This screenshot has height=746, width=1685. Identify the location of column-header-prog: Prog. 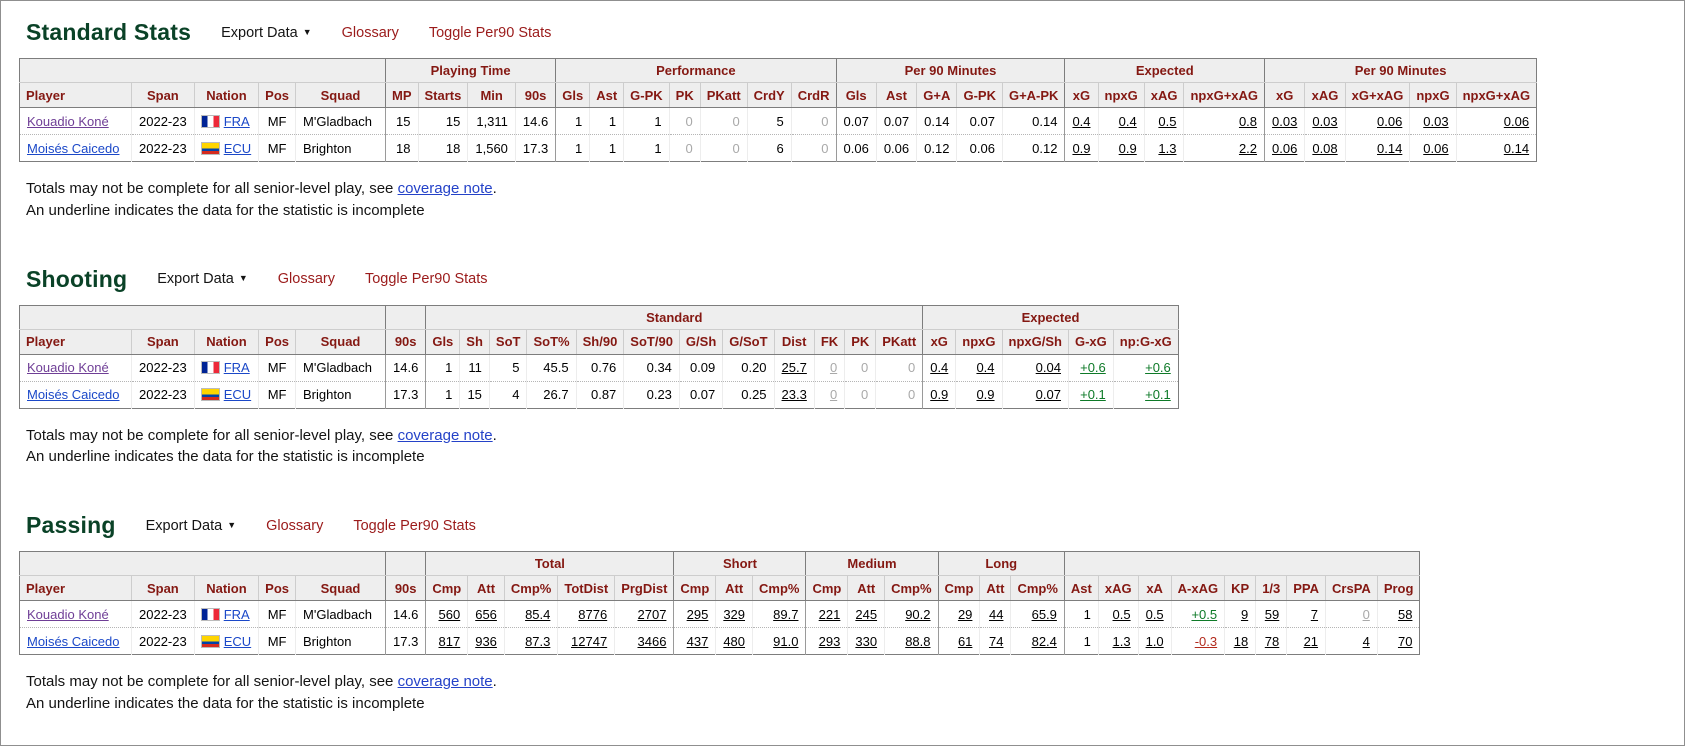
(1398, 588).